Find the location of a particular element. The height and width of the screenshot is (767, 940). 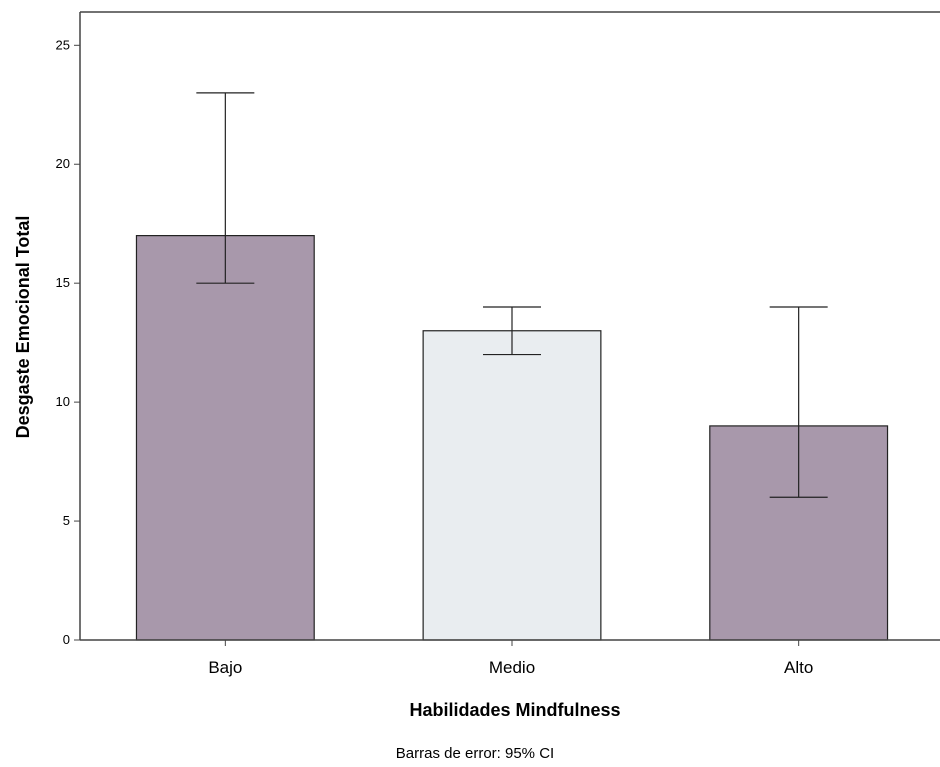

y-axis-title: Desgaste Emocional Total is located at coordinates (23, 327).